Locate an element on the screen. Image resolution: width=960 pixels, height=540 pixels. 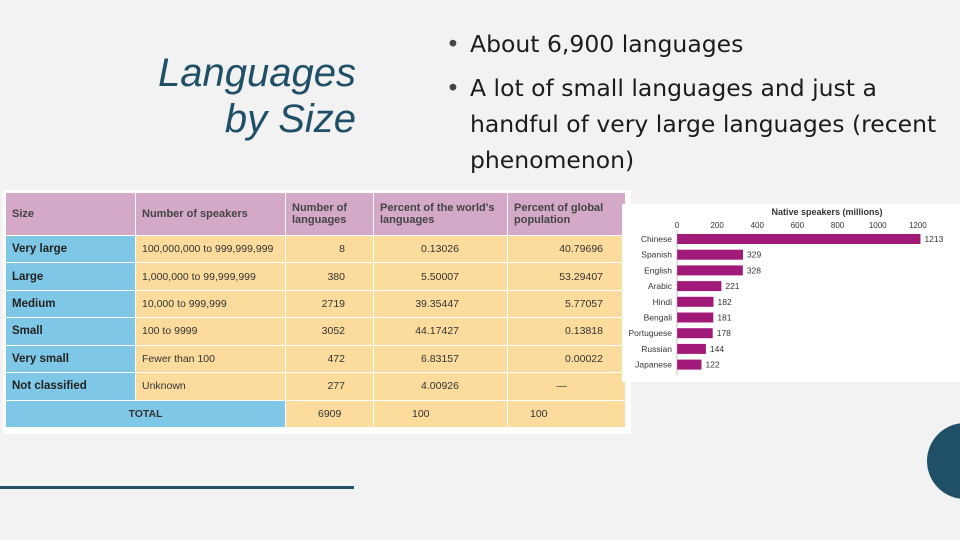
title-underline is located at coordinates (177, 487).